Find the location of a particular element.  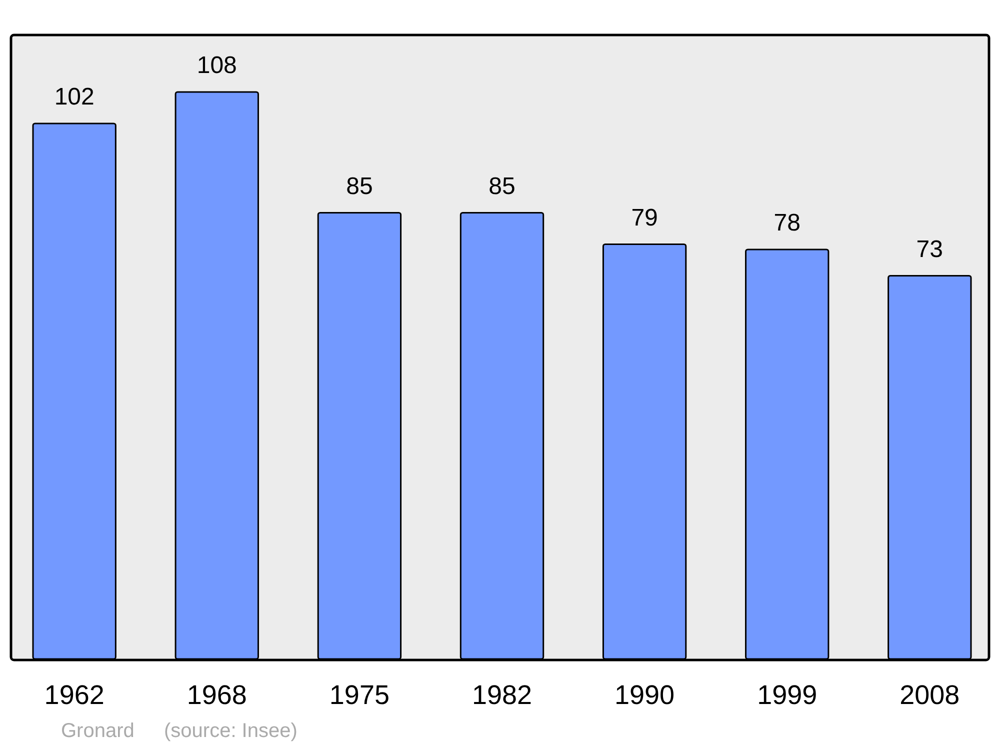

text: Gronard is located at coordinates (97, 731).